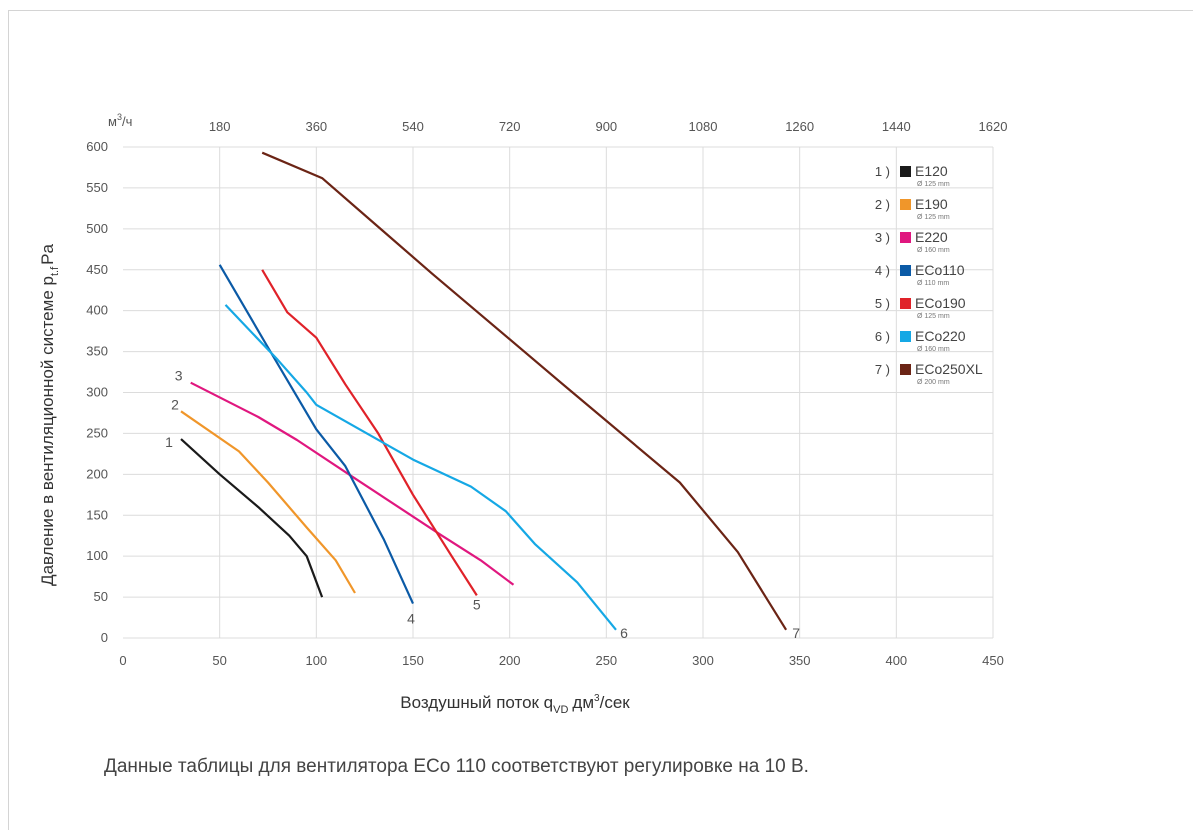 The width and height of the screenshot is (1193, 830). What do you see at coordinates (796, 633) in the screenshot?
I see `curve-label: 7` at bounding box center [796, 633].